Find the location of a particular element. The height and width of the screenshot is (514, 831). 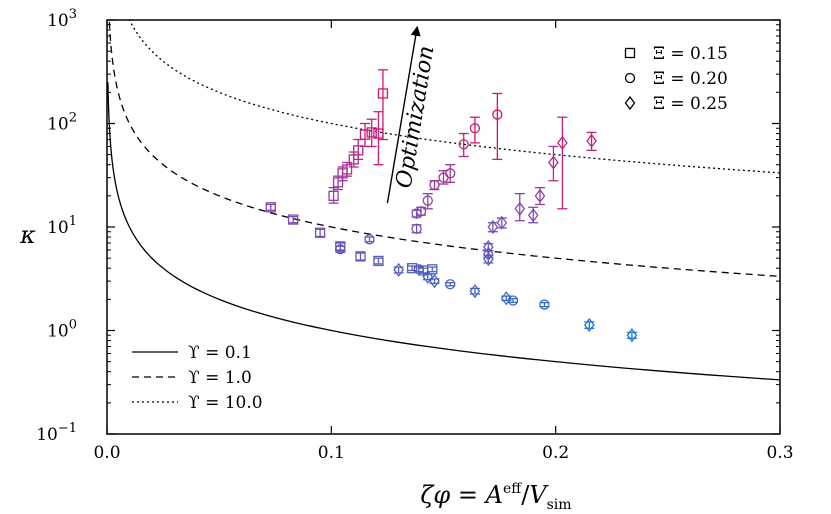

legend-diamond-marker is located at coordinates (630, 103).